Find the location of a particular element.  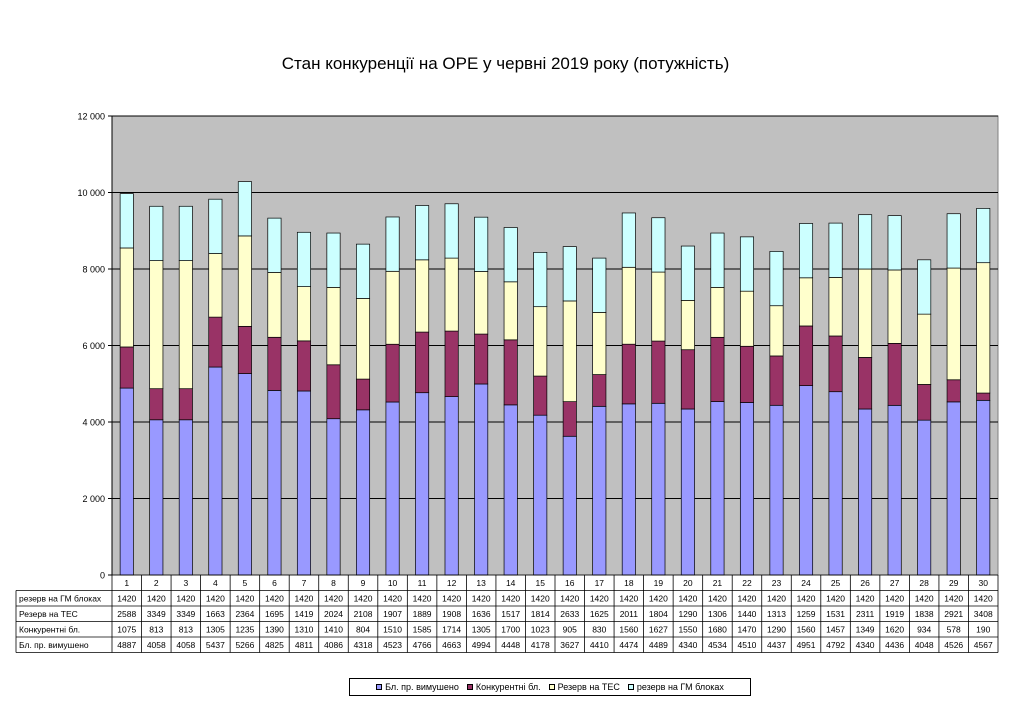

table-cell-value: 1349 is located at coordinates (865, 630).